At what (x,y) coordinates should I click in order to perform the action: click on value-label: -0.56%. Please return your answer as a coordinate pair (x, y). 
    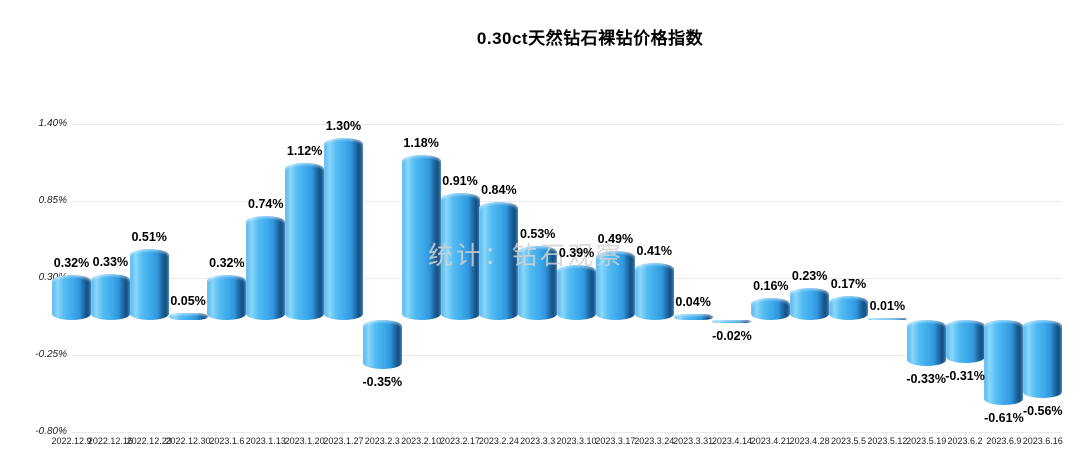
    Looking at the image, I should click on (1042, 411).